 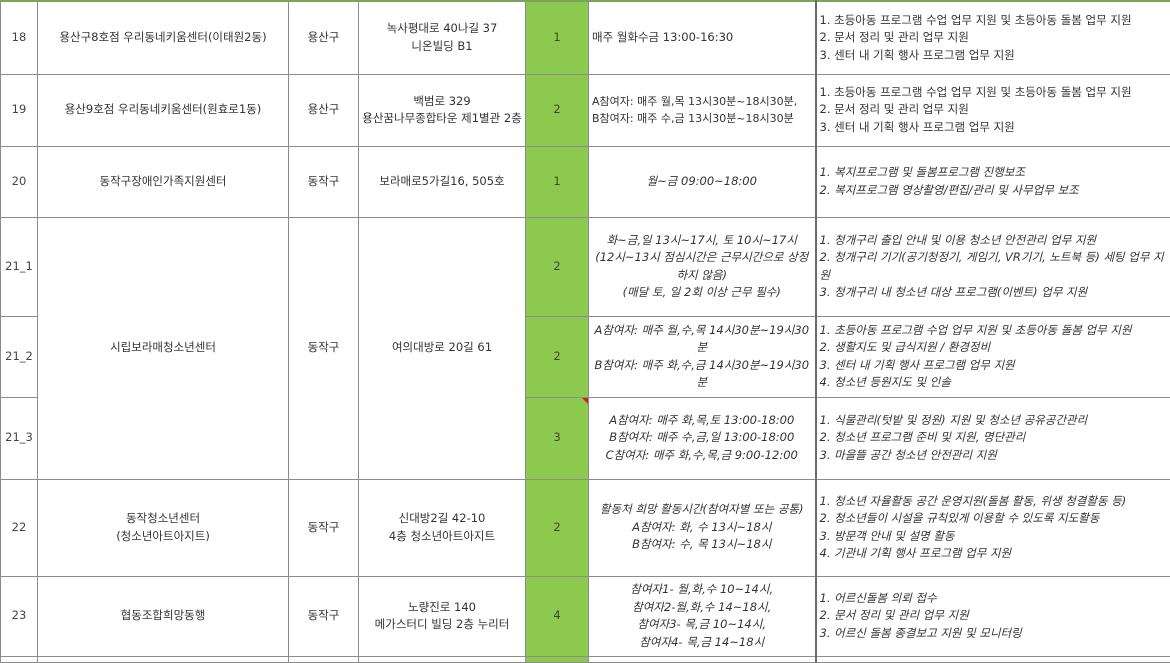 I want to click on row-number-cell: 19, so click(x=19, y=110).